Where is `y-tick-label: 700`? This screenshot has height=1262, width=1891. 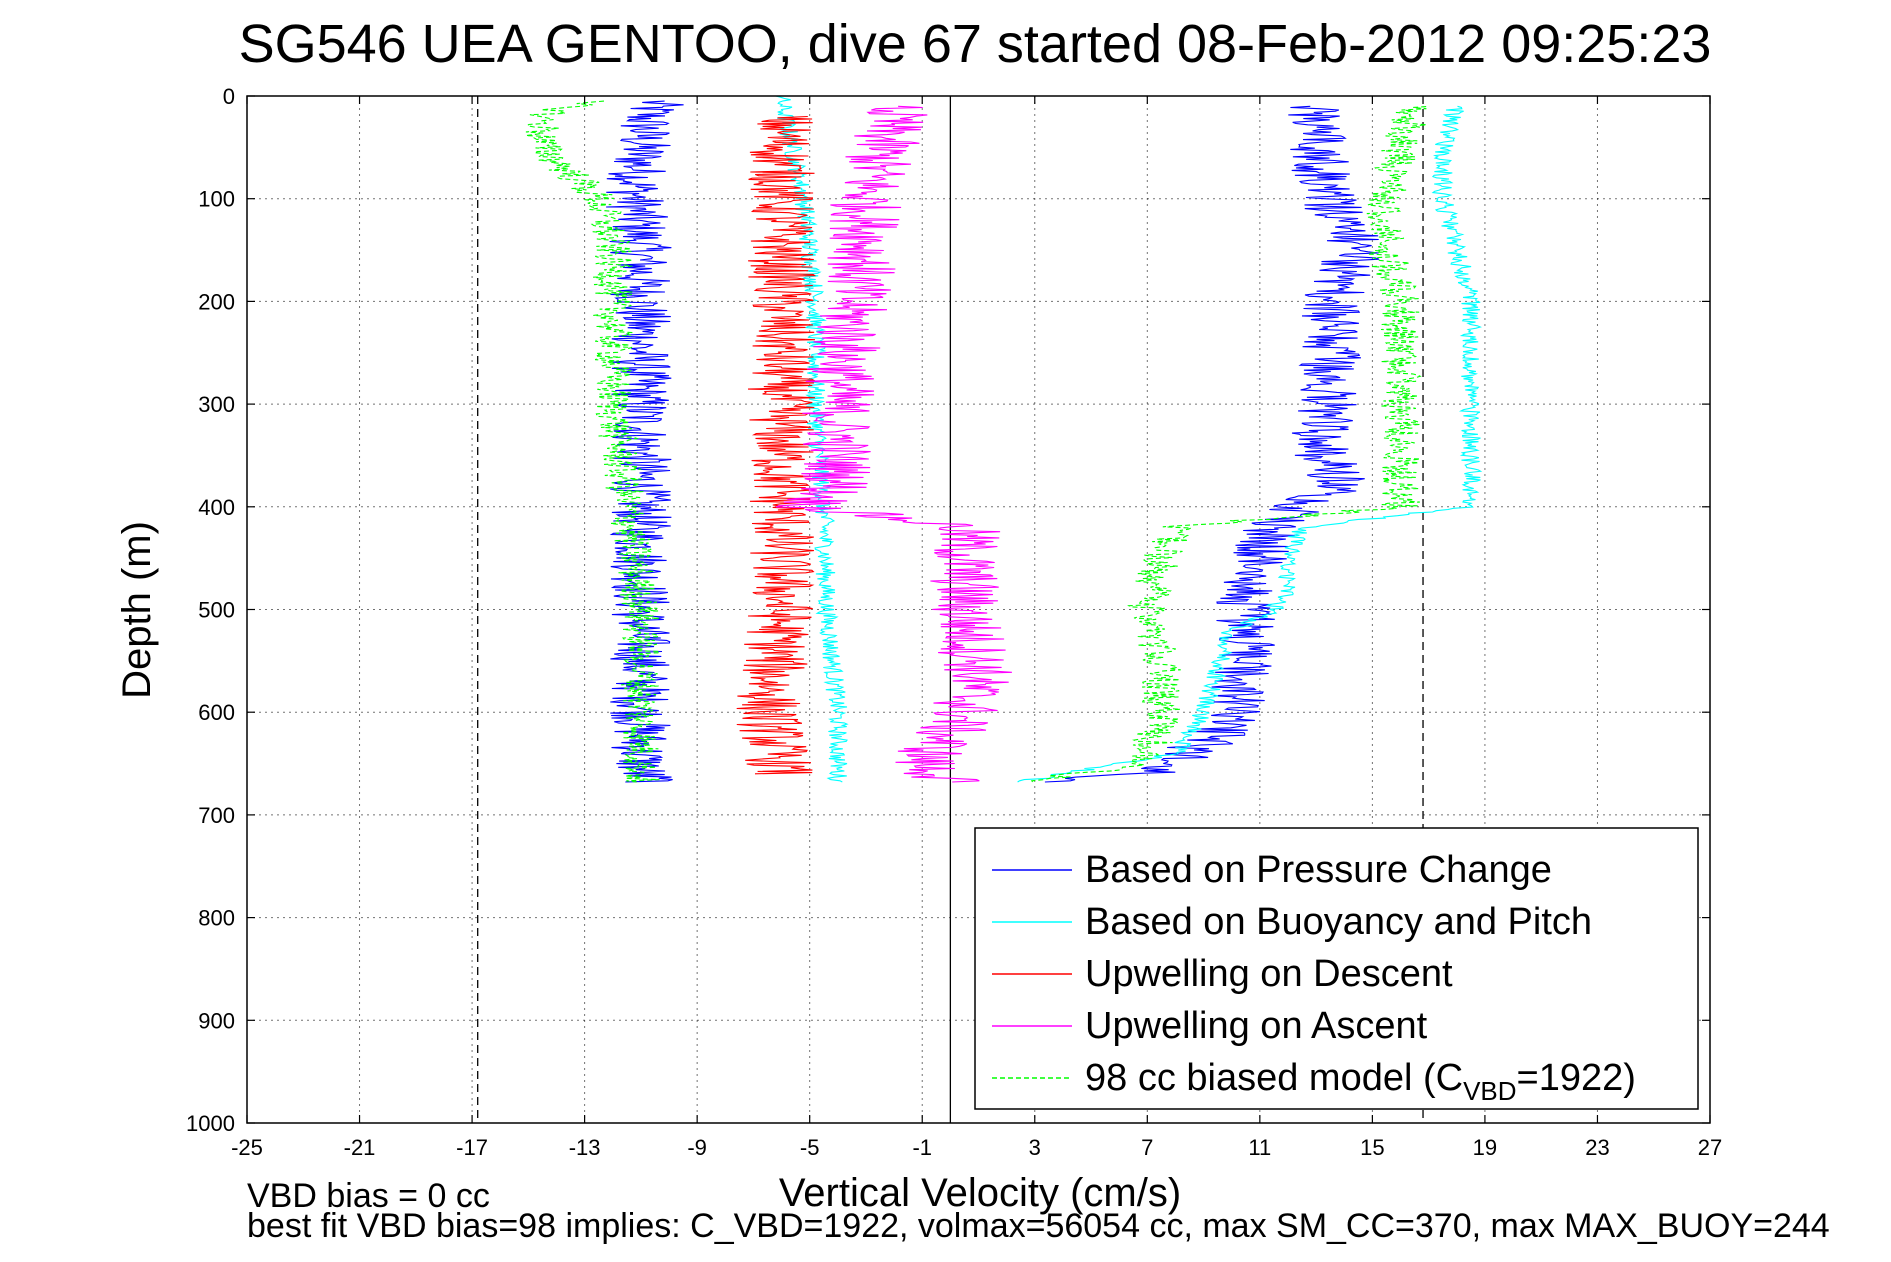
y-tick-label: 700 is located at coordinates (216, 815).